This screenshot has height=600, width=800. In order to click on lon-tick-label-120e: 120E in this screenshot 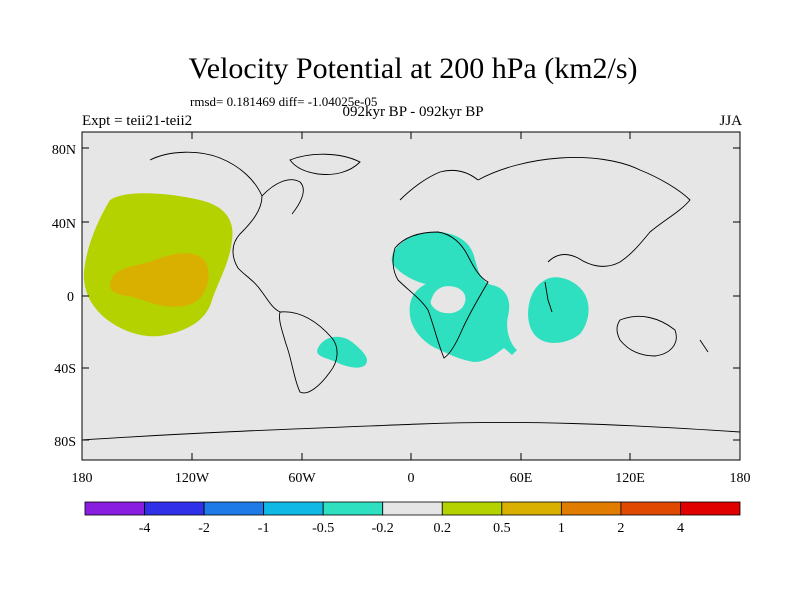, I will do `click(630, 478)`.